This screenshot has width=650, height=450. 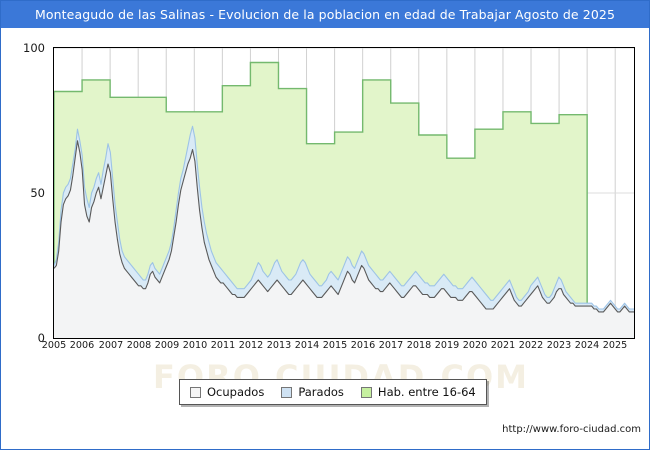 I want to click on x-axis-label-2015: 2015, so click(x=335, y=345).